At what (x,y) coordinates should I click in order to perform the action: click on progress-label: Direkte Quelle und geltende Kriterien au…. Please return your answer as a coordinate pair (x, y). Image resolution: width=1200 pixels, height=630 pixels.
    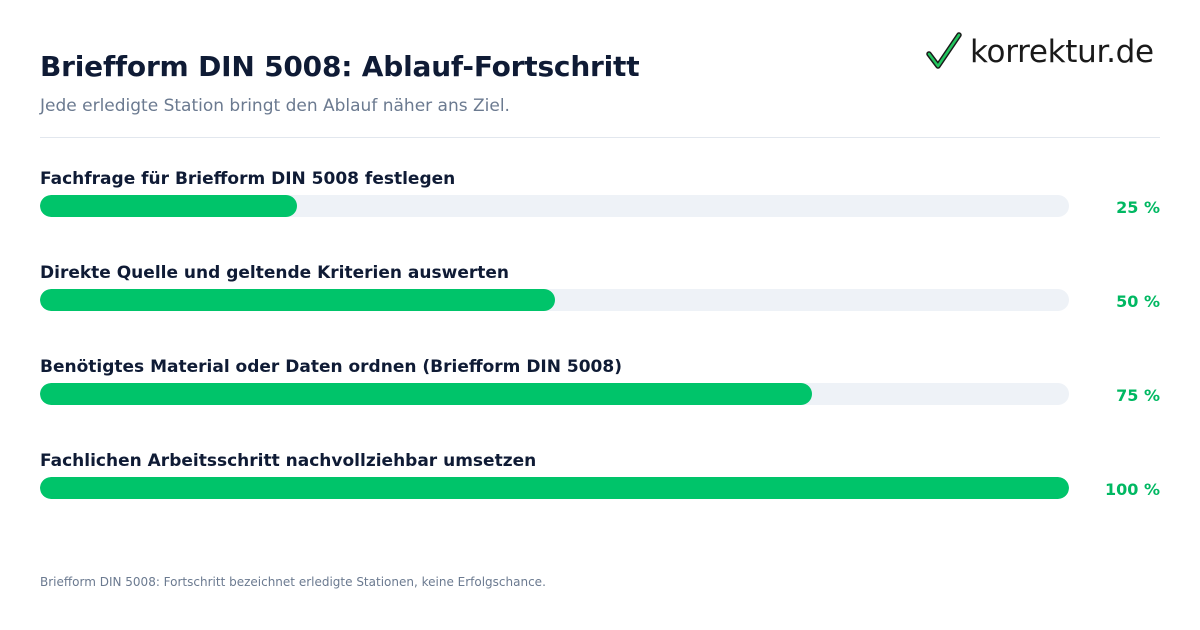
    Looking at the image, I should click on (274, 273).